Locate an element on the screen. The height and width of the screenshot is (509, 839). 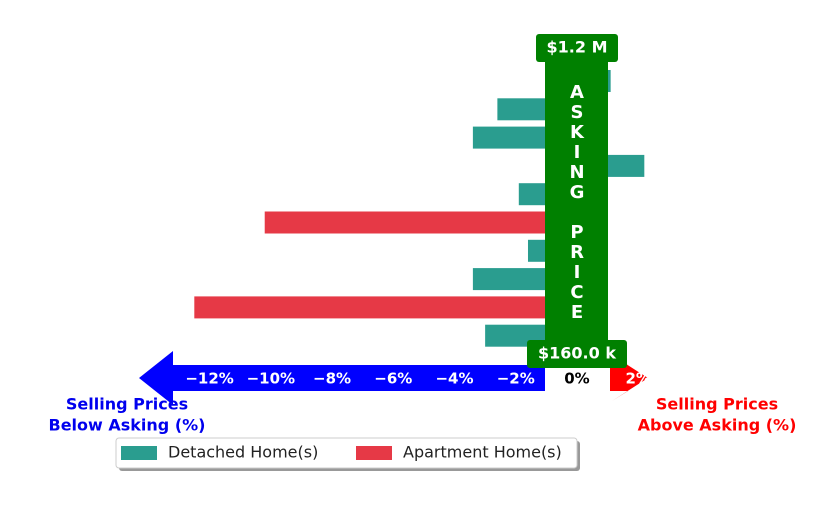
band-top-label: $1.2 M is located at coordinates (577, 47).